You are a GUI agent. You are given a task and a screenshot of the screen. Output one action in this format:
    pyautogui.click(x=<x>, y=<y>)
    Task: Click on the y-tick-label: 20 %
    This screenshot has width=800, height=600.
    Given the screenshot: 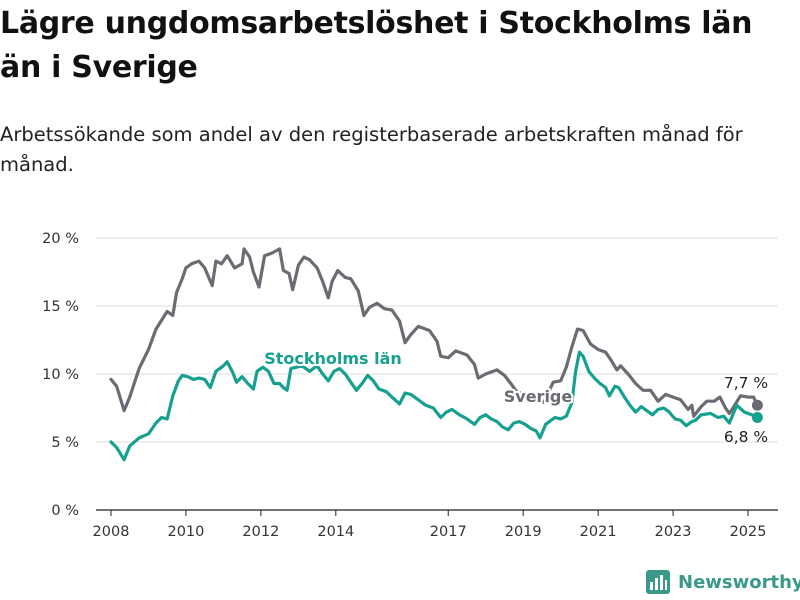 What is the action you would take?
    pyautogui.click(x=60, y=239)
    